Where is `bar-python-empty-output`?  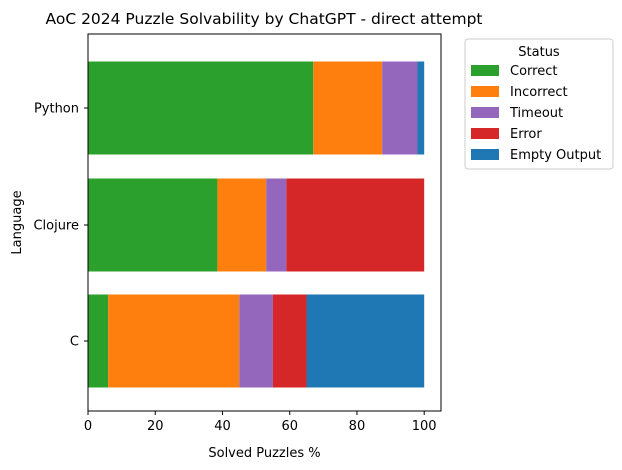 bar-python-empty-output is located at coordinates (421, 108).